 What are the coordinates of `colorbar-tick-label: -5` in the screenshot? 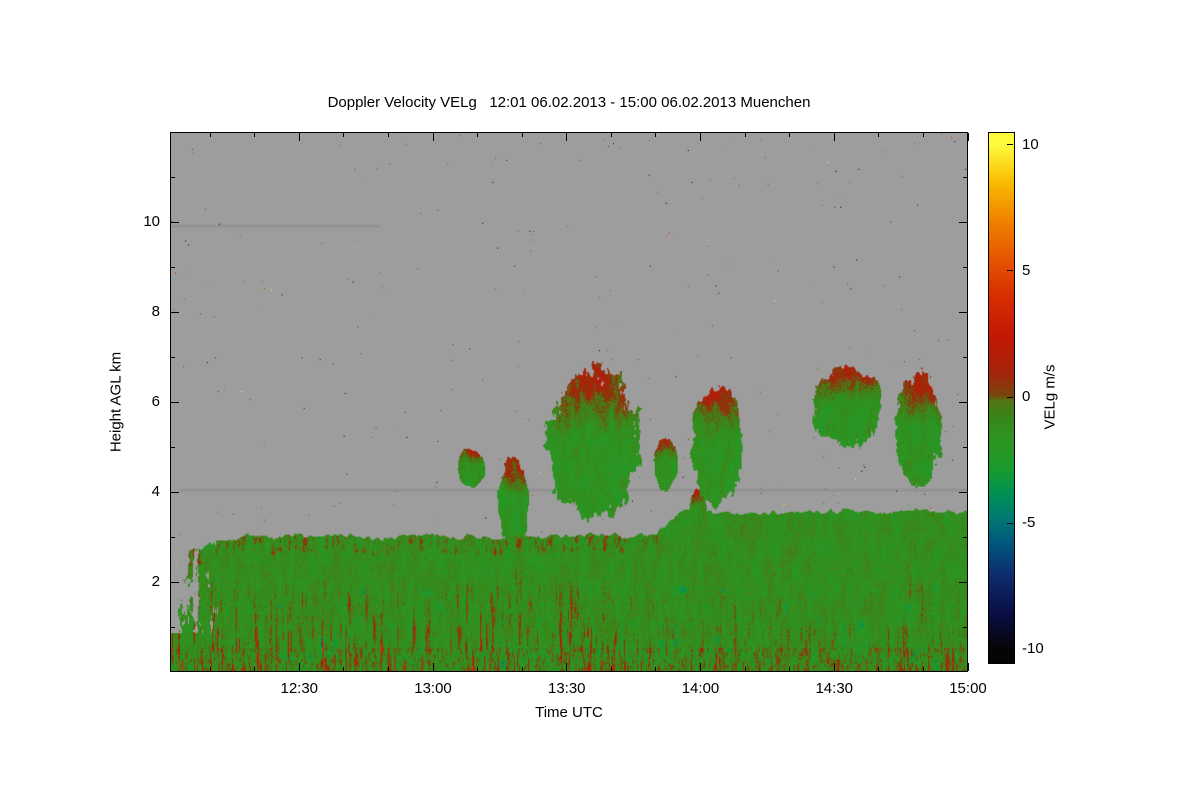 It's located at (1029, 523).